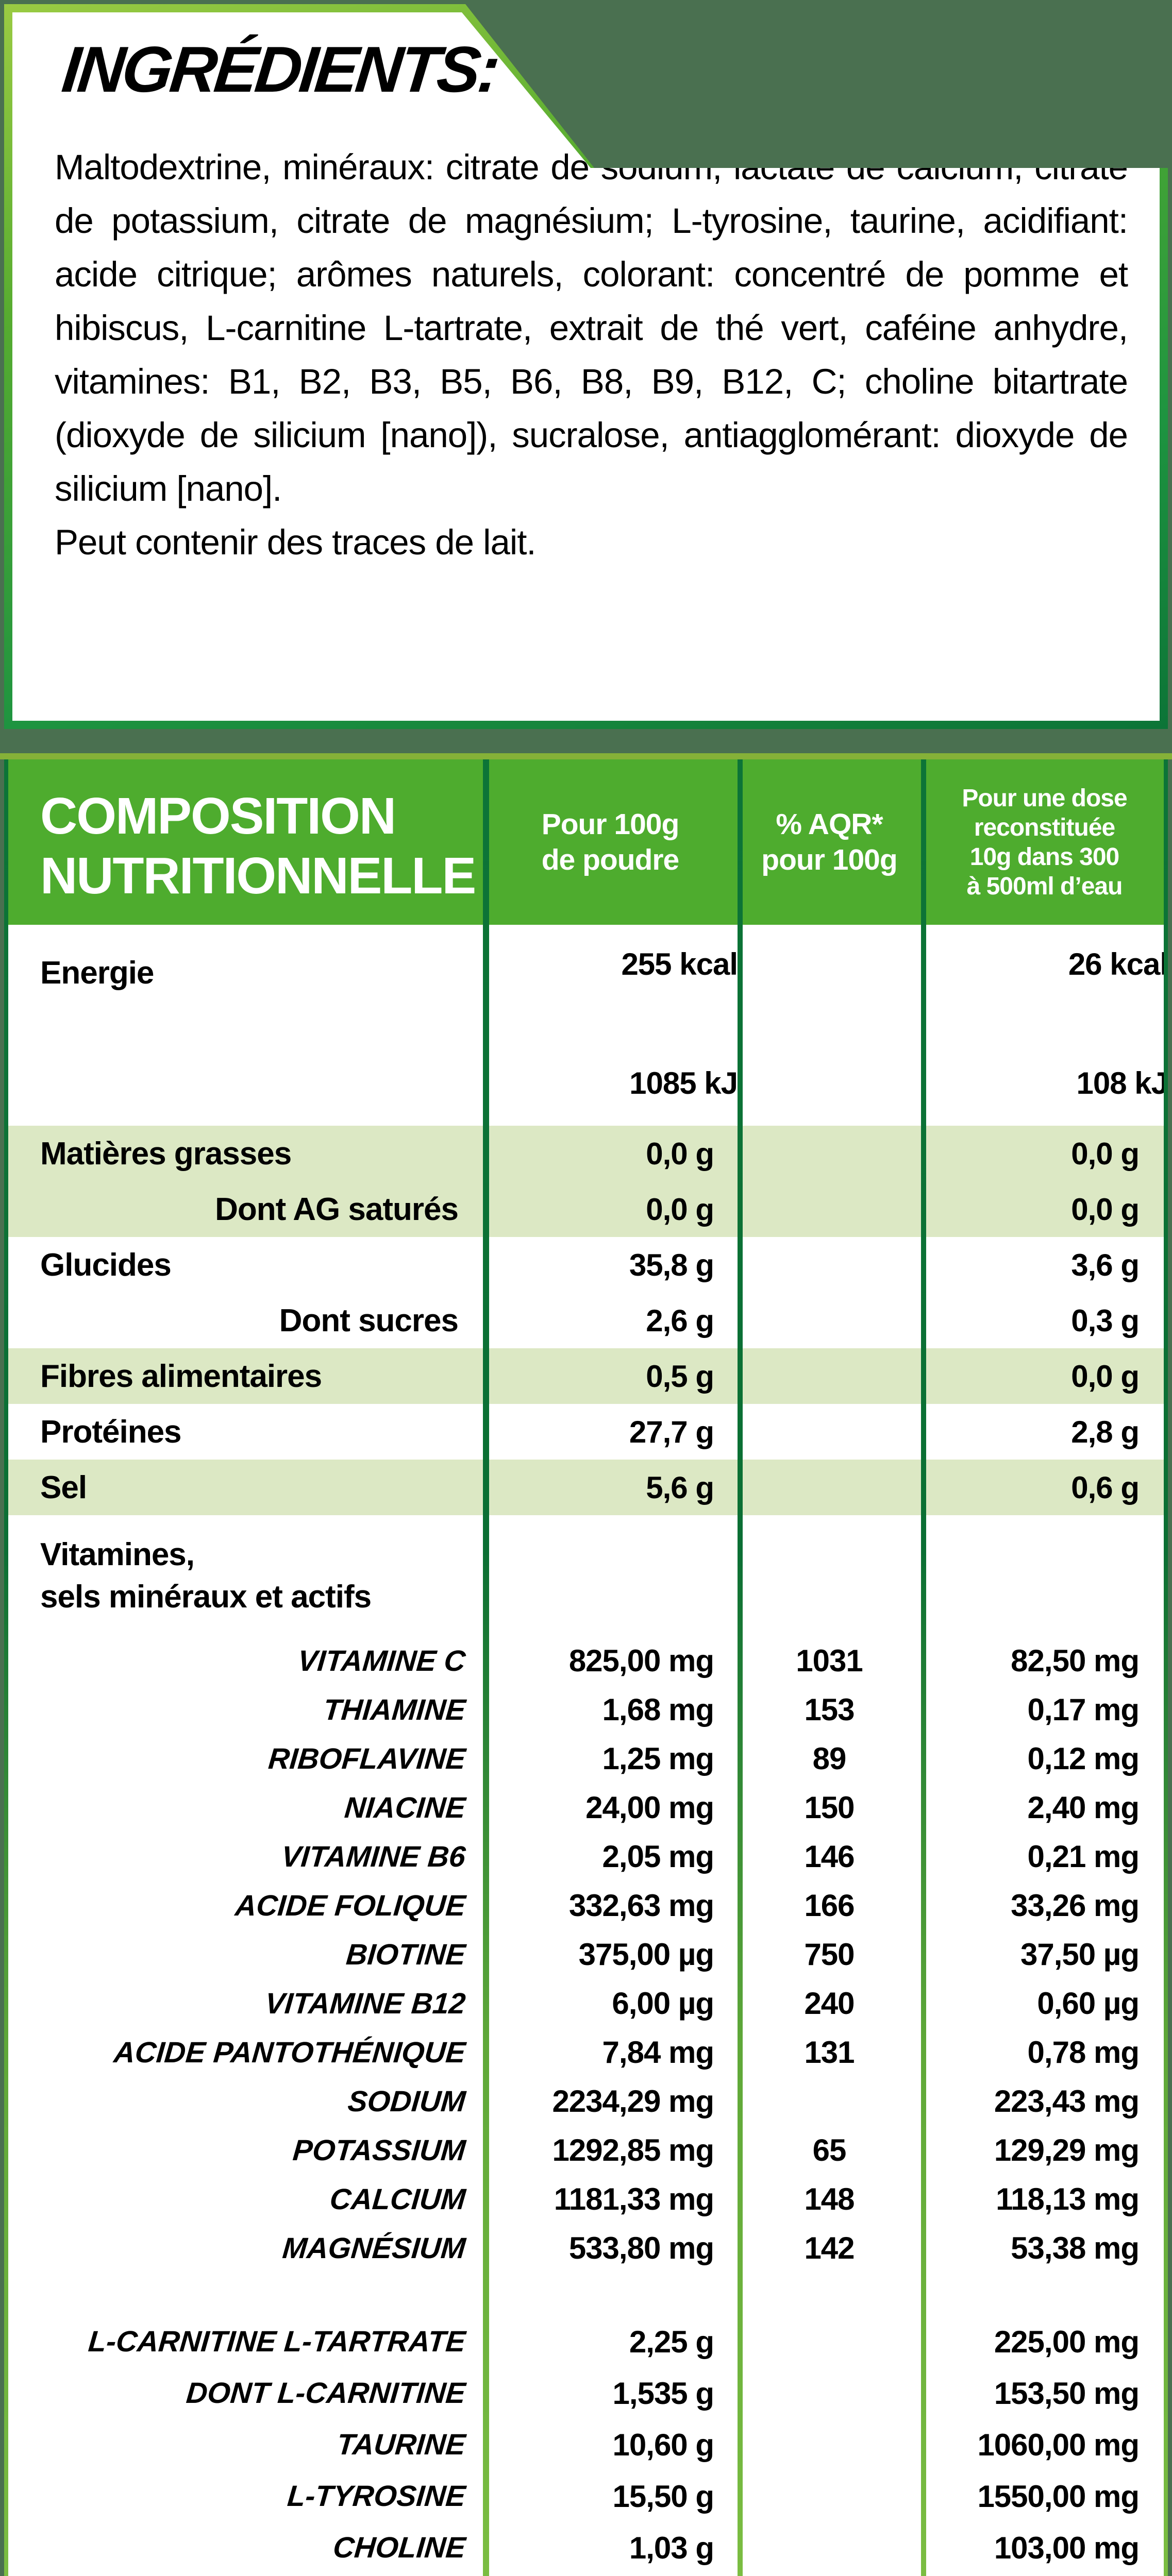 Image resolution: width=1172 pixels, height=2576 pixels. I want to click on nutrient-row: CALCIUM 1181,33 mg 148 118,13 mg, so click(586, 2199).